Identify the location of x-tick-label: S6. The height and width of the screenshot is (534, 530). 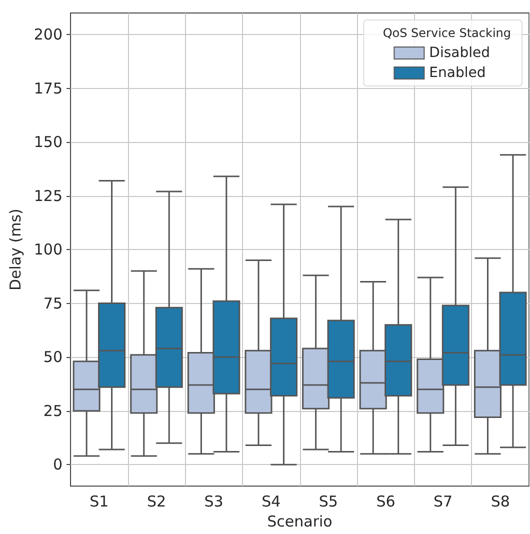
(386, 501).